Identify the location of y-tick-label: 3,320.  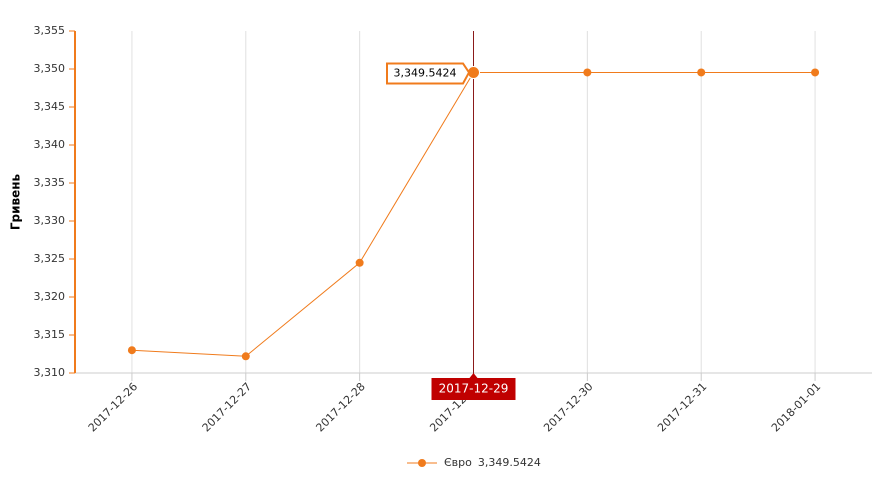
(50, 296).